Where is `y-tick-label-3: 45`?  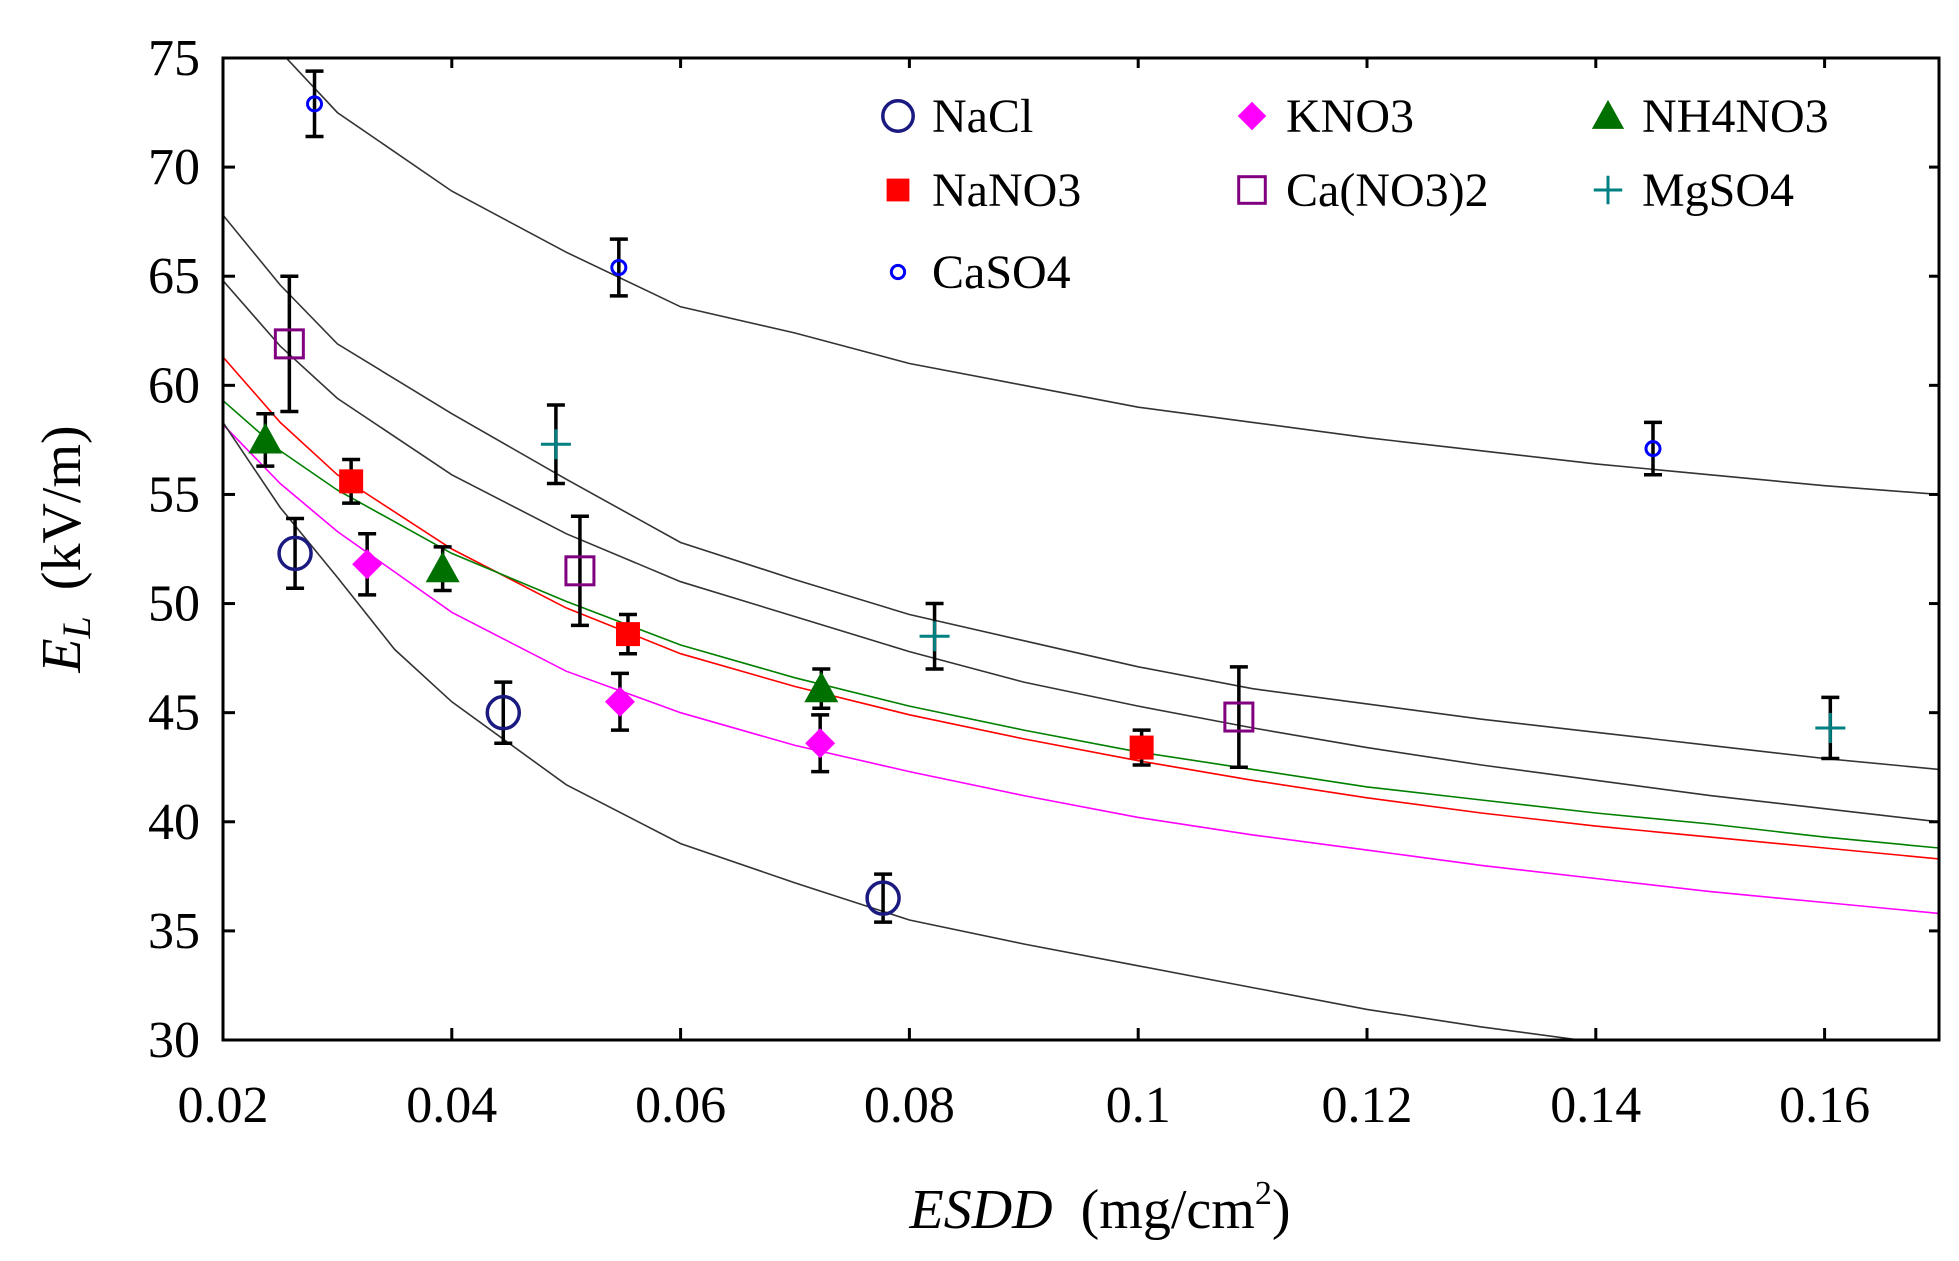 y-tick-label-3: 45 is located at coordinates (174, 713).